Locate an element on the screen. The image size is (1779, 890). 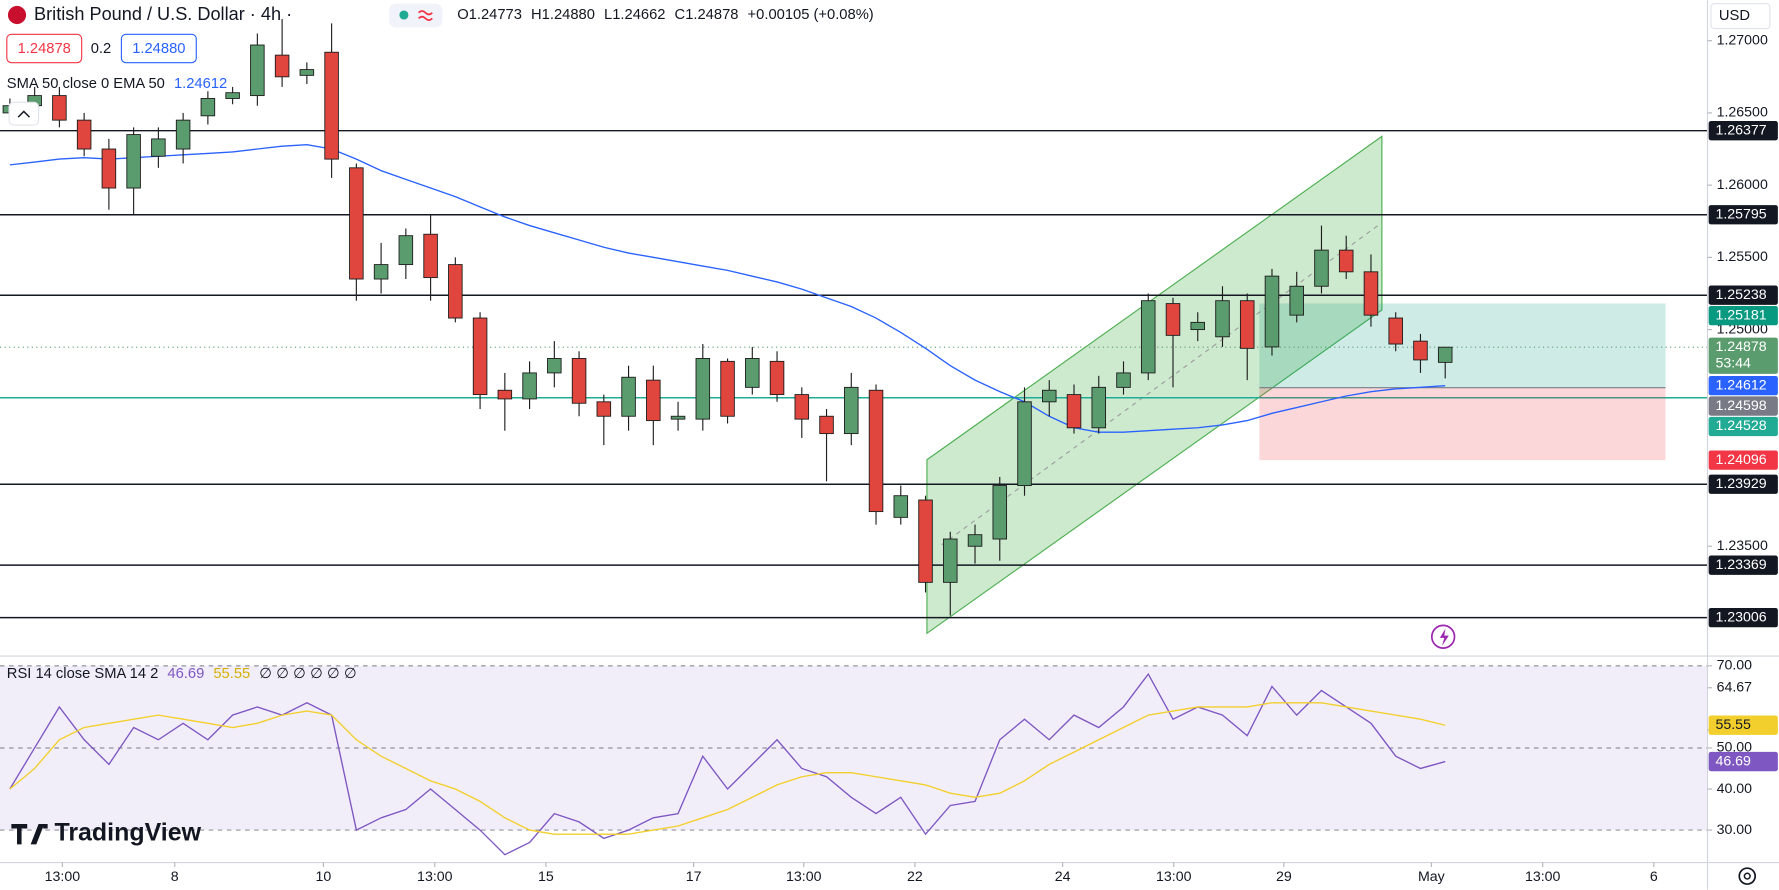
y-tick-label: 64.67 is located at coordinates (1735, 688).